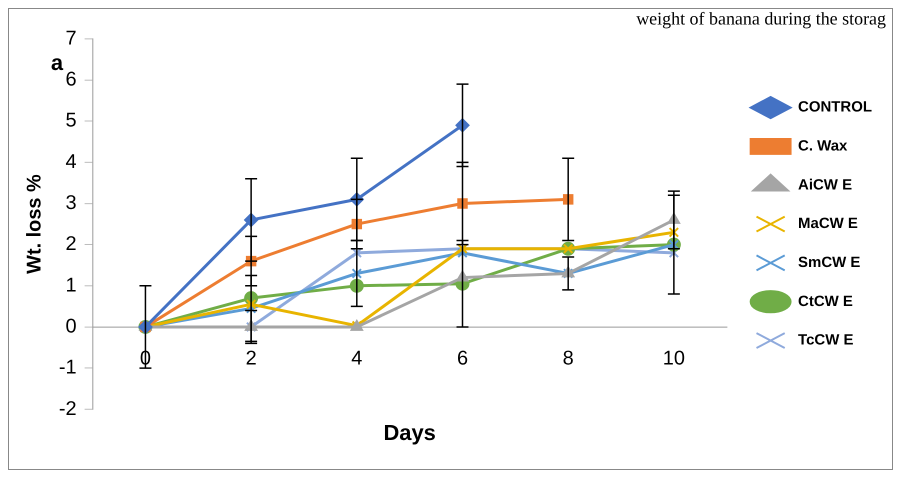  Describe the element at coordinates (71, 203) in the screenshot. I see `y-tick-label: 3` at that location.